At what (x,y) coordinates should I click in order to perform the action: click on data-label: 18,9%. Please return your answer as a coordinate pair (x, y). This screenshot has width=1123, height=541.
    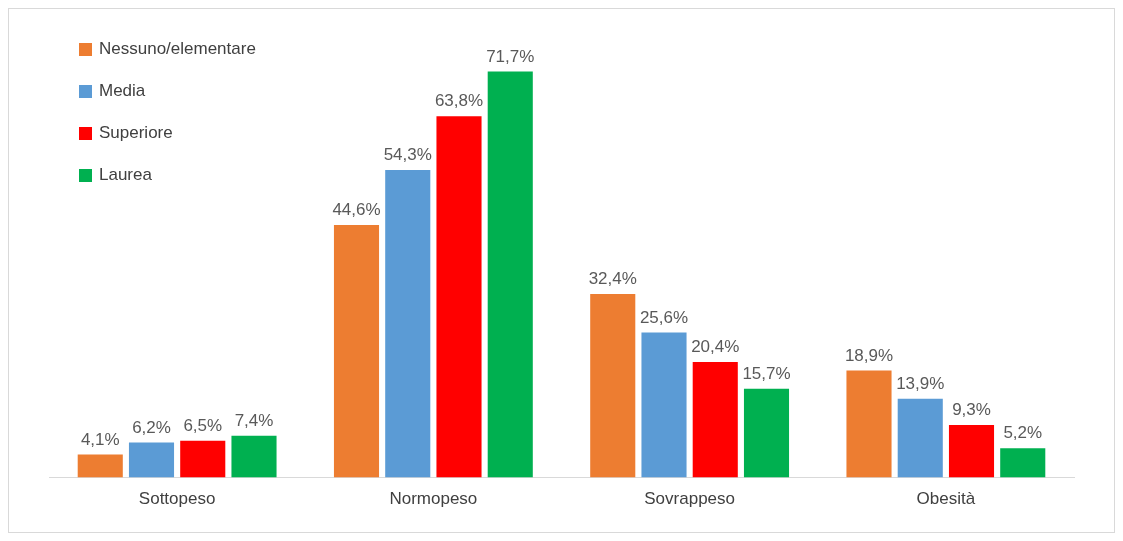
    Looking at the image, I should click on (869, 355).